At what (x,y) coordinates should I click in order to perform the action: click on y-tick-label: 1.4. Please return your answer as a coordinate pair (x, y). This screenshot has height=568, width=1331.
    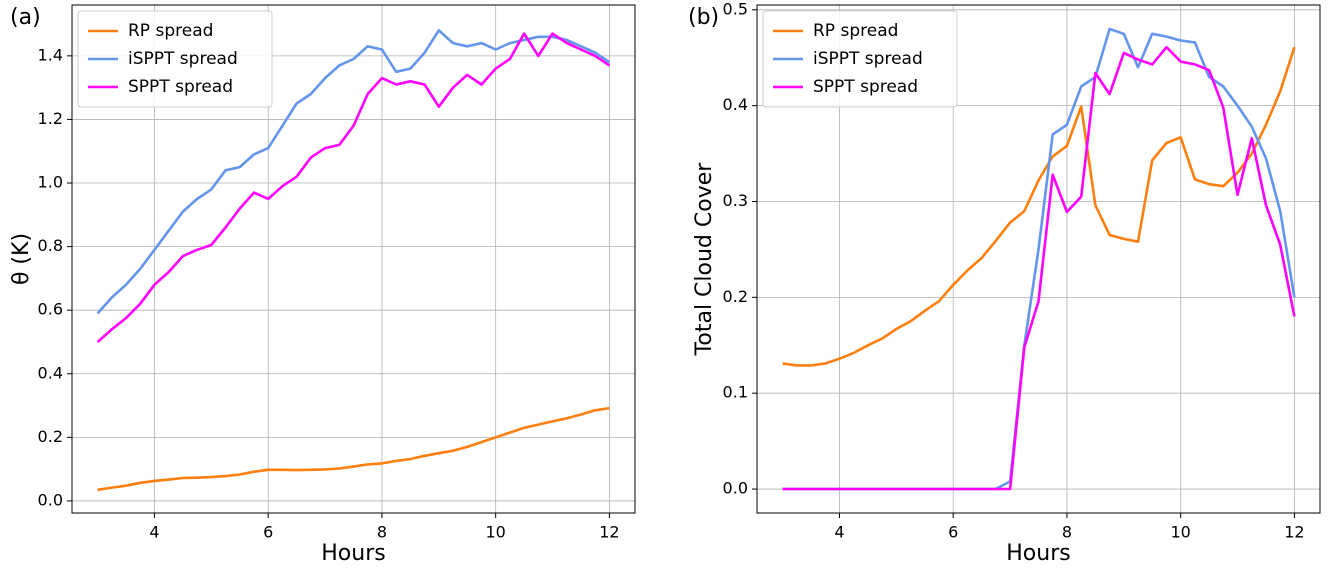
    Looking at the image, I should click on (50, 54).